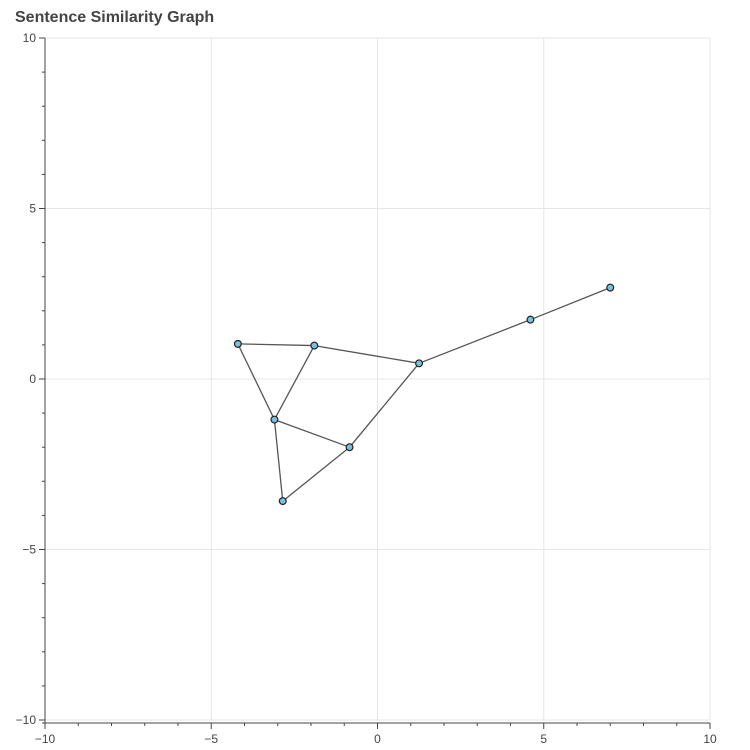  Describe the element at coordinates (543, 739) in the screenshot. I see `x-tick-label: 5` at that location.